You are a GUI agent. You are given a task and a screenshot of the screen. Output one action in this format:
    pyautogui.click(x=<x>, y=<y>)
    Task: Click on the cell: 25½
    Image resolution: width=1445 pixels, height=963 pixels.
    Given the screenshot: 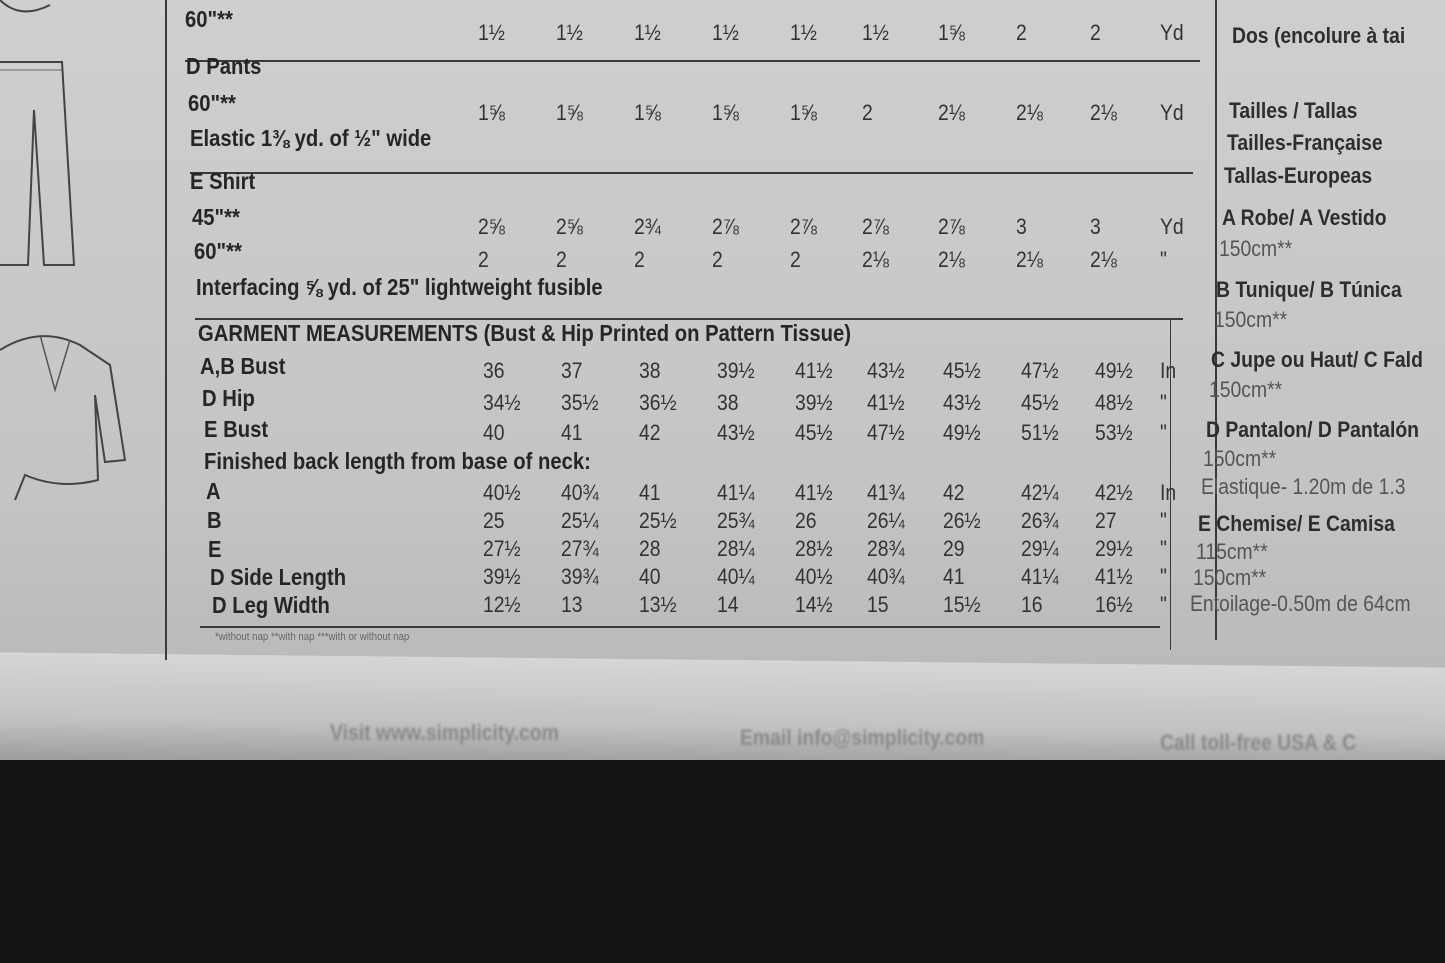 What is the action you would take?
    pyautogui.click(x=658, y=520)
    